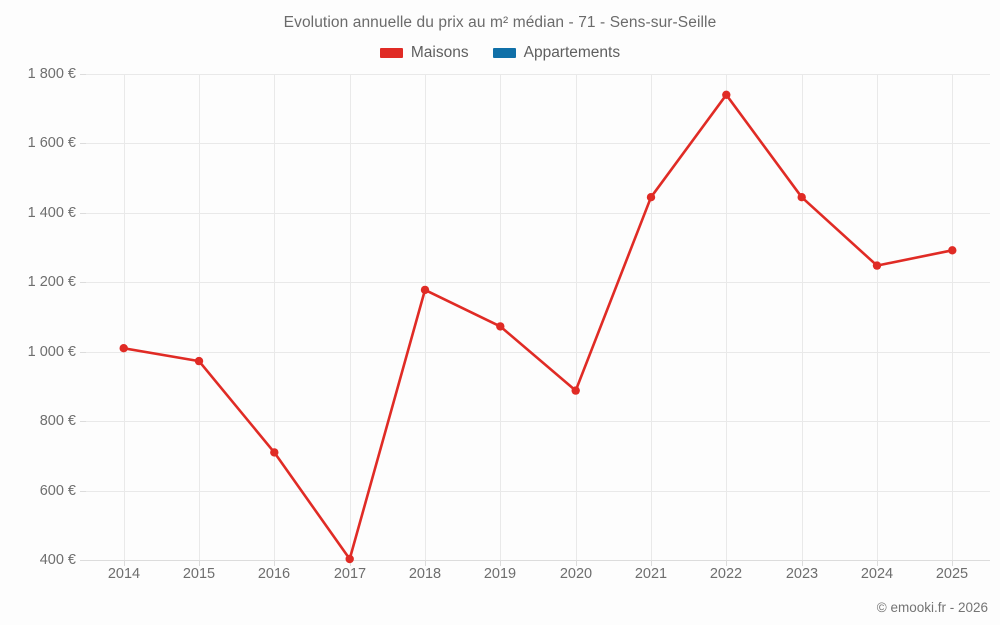  What do you see at coordinates (576, 574) in the screenshot?
I see `x-axis-label: 2020` at bounding box center [576, 574].